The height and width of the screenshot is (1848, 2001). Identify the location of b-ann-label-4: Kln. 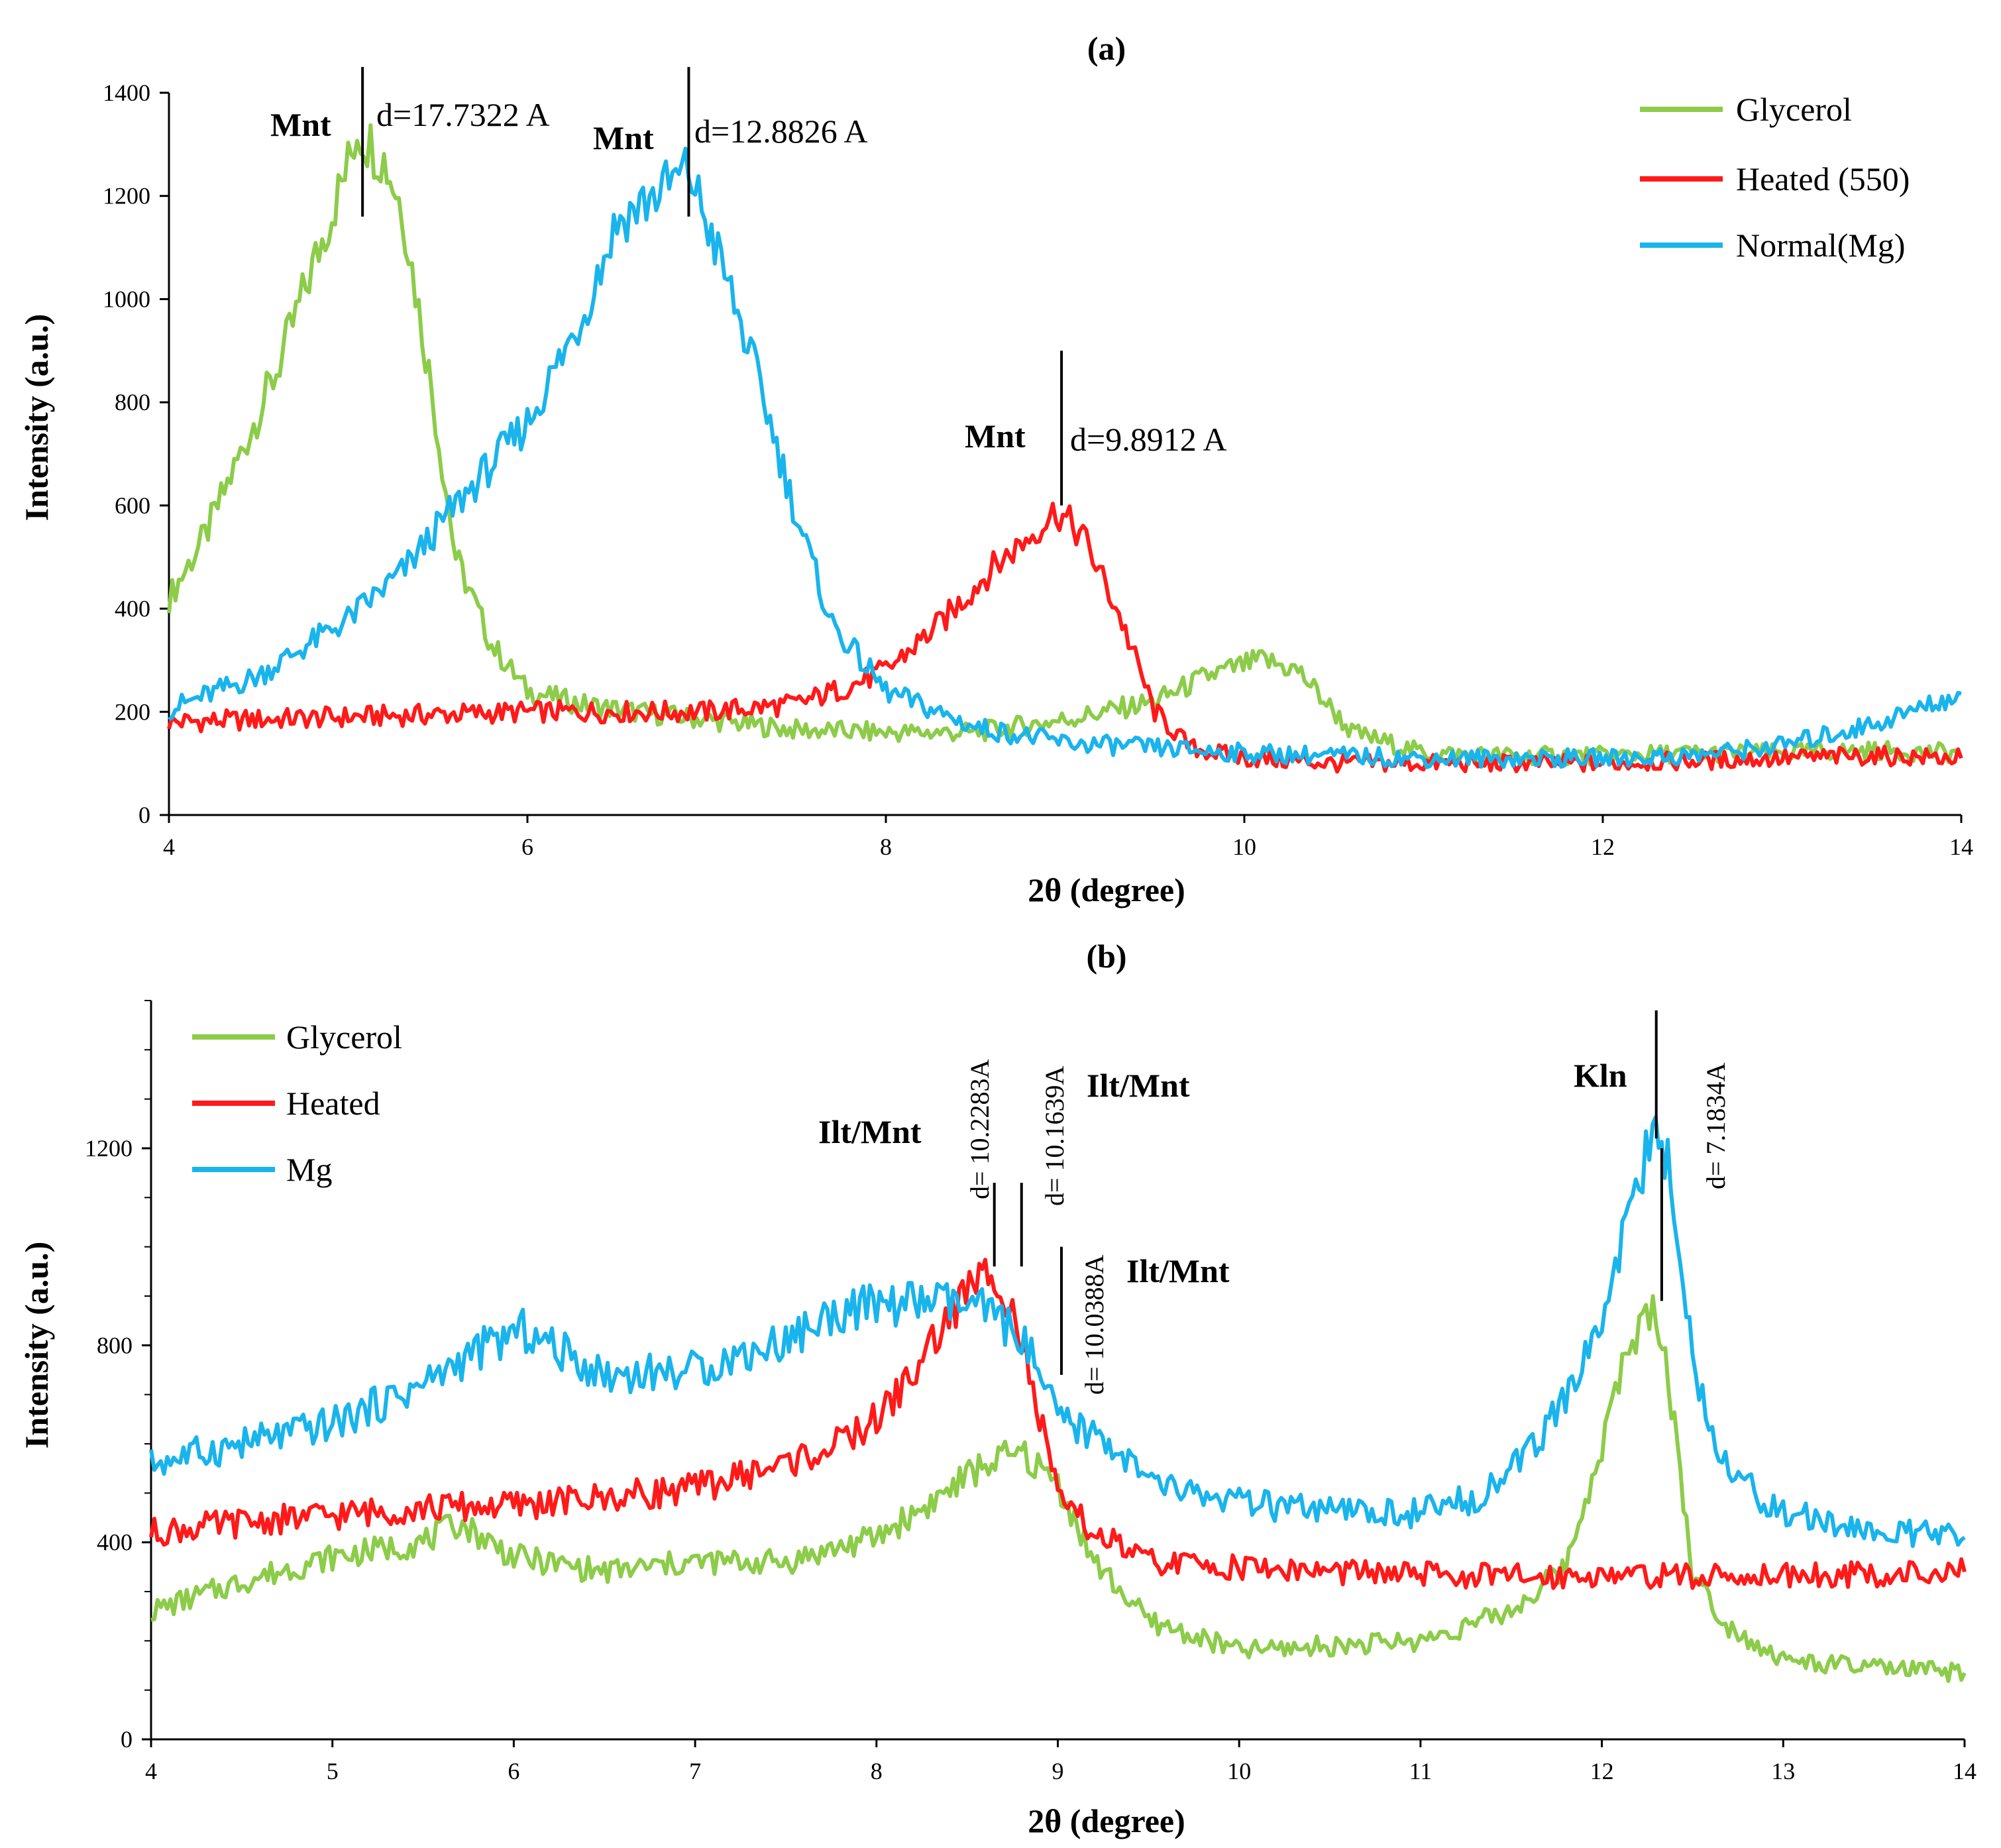
(1600, 1075).